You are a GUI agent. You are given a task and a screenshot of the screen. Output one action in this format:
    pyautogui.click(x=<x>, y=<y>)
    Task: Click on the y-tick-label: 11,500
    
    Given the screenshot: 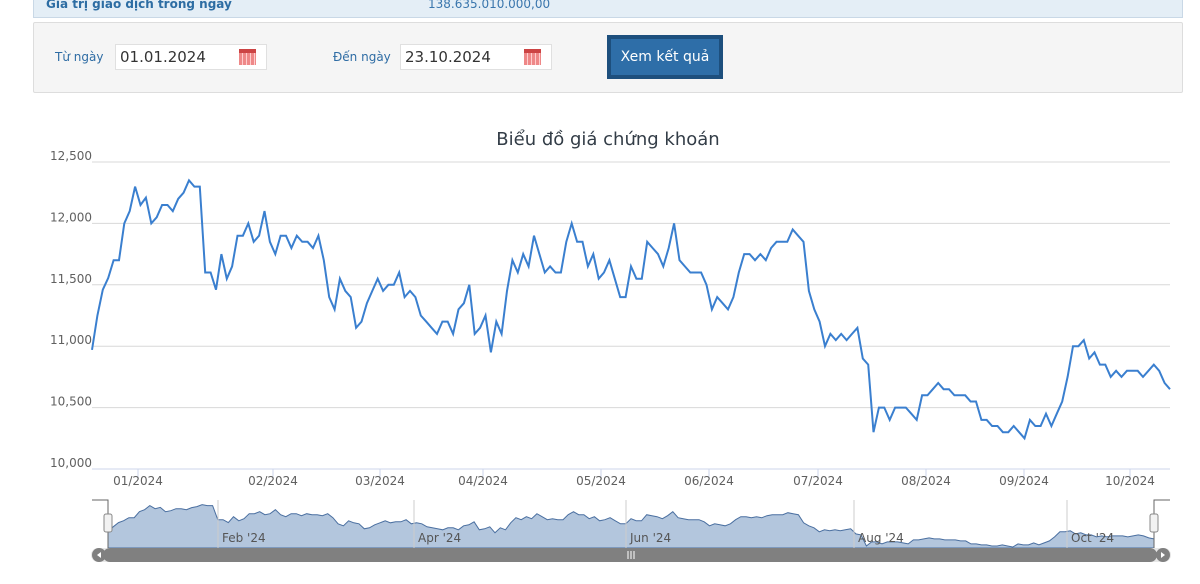 What is the action you would take?
    pyautogui.click(x=71, y=279)
    